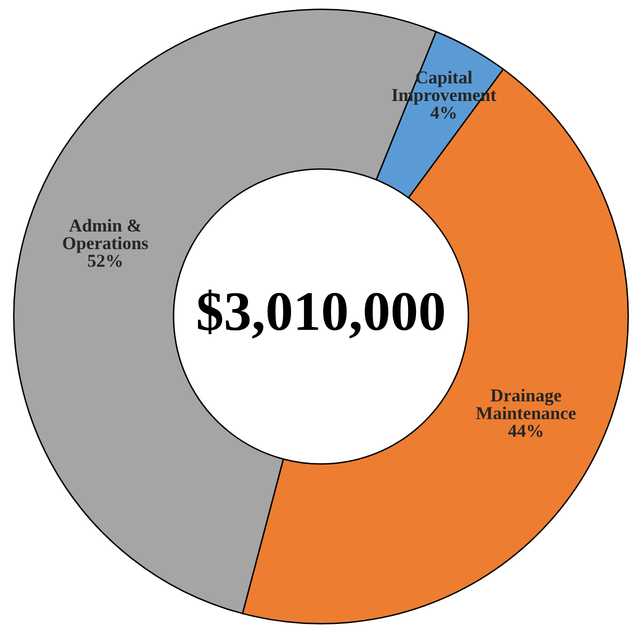  Describe the element at coordinates (105, 260) in the screenshot. I see `data-label: 52%` at that location.